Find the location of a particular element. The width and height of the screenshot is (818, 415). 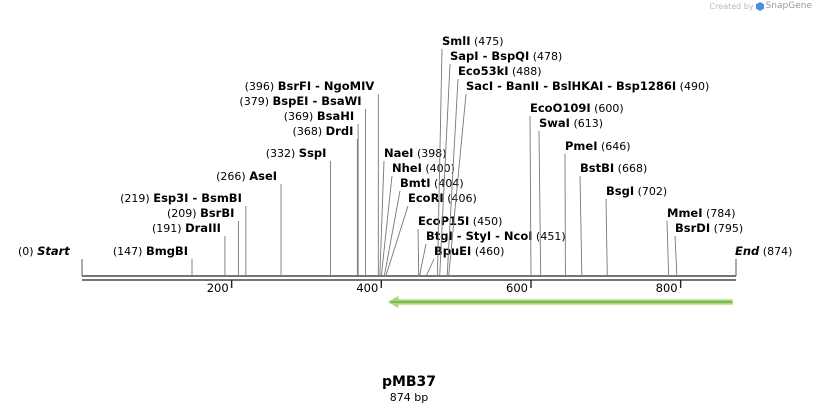

site-label: BmtI (404) is located at coordinates (432, 183).